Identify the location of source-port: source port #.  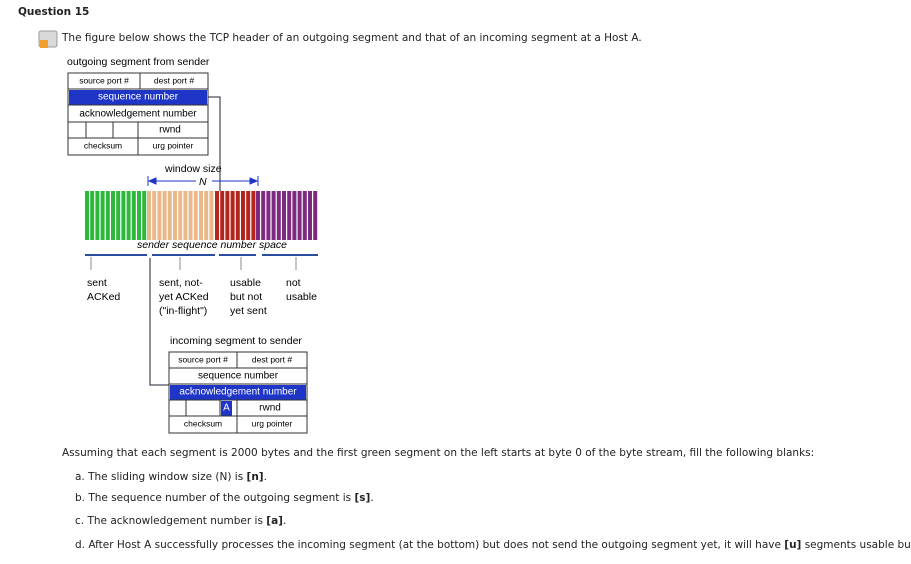
(203, 359).